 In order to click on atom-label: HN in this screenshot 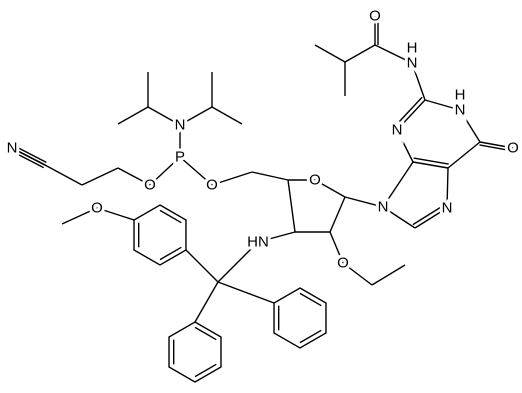, I will do `click(258, 242)`.